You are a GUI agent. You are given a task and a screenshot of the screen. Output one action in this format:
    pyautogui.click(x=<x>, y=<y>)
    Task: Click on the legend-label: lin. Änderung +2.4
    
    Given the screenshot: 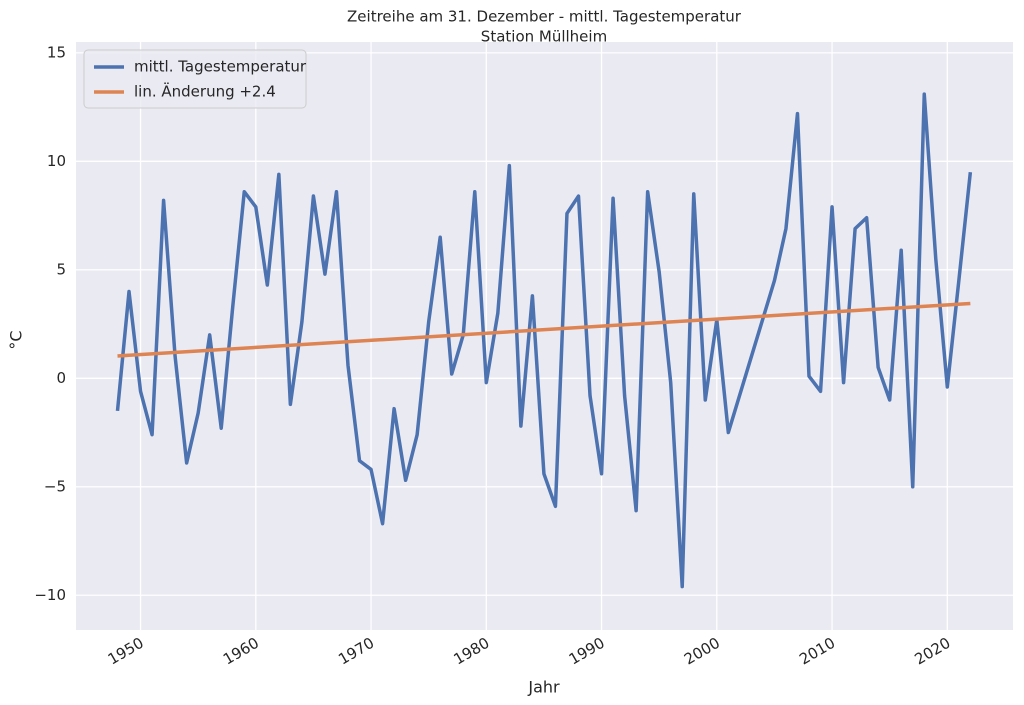 What is the action you would take?
    pyautogui.click(x=205, y=91)
    